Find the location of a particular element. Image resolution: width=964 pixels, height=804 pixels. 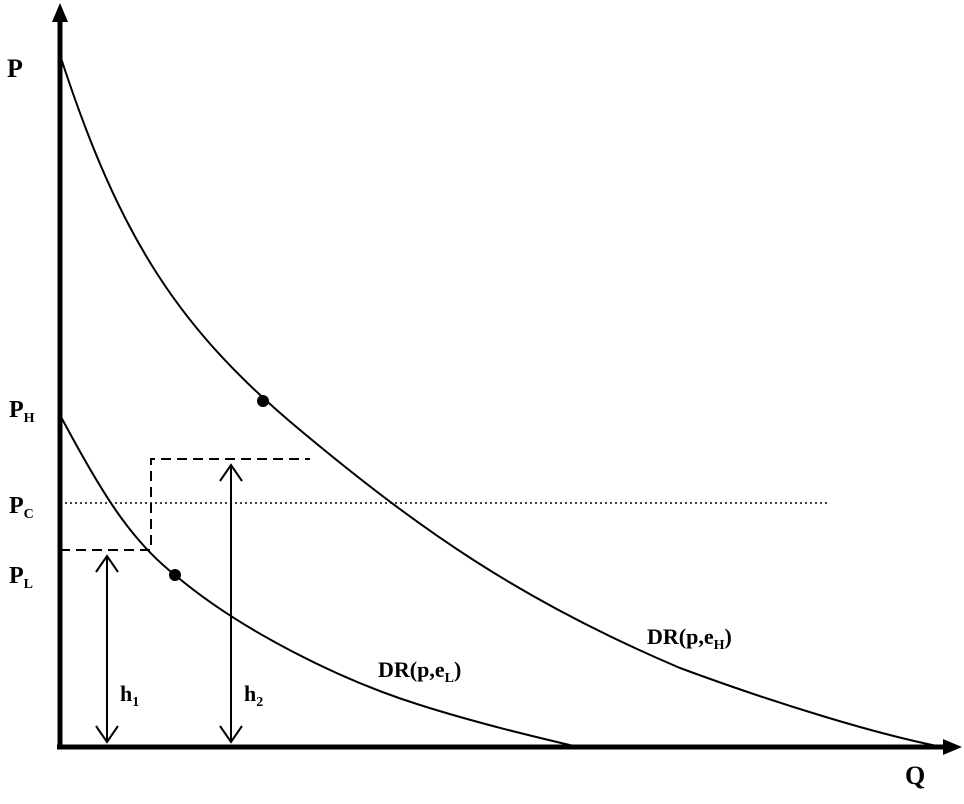

h1-label: h1 is located at coordinates (129, 695).